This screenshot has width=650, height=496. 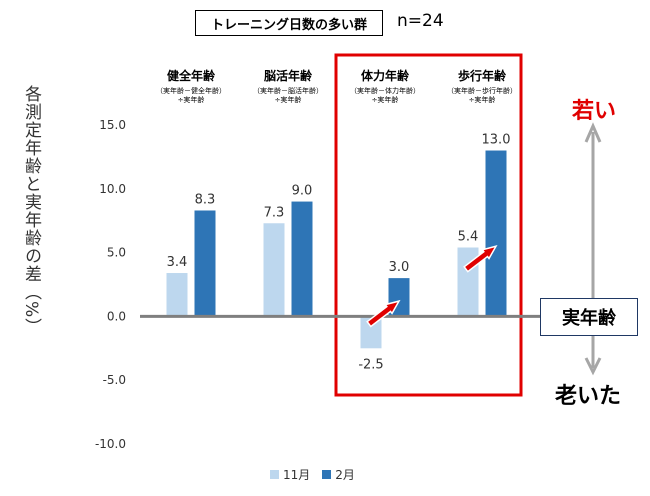 I want to click on category-formula: （実年齢－脳活年齢） ÷実年齢, so click(x=288, y=96).